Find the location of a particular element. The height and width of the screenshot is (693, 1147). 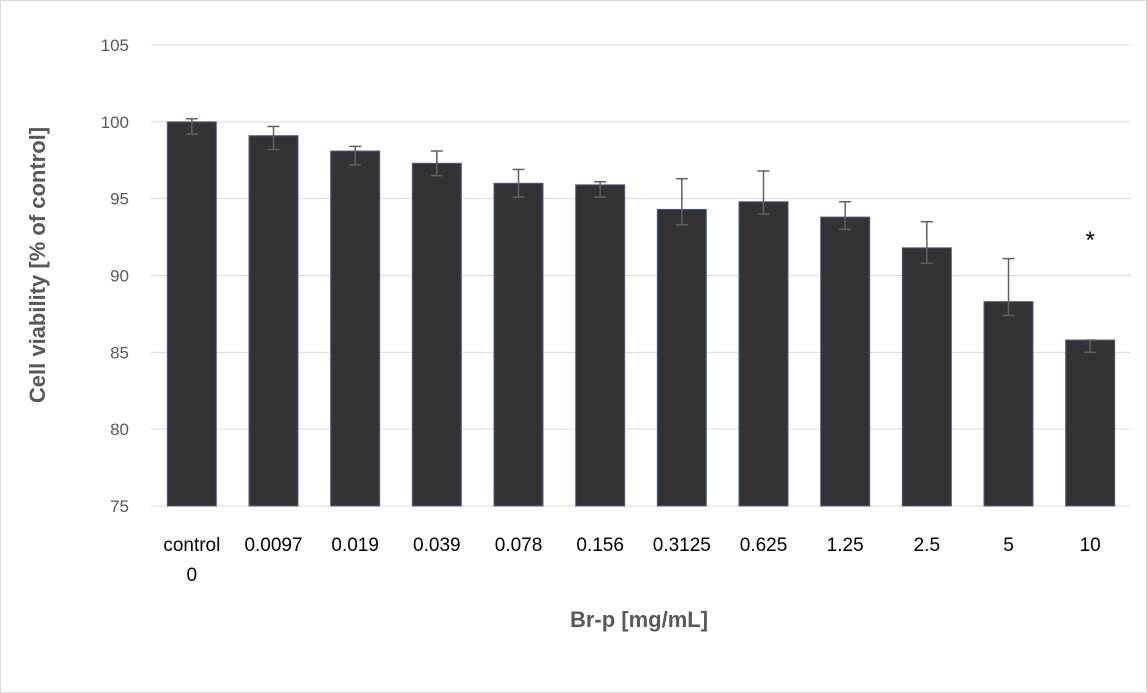

x-tick-label: 0.0097 is located at coordinates (273, 545).